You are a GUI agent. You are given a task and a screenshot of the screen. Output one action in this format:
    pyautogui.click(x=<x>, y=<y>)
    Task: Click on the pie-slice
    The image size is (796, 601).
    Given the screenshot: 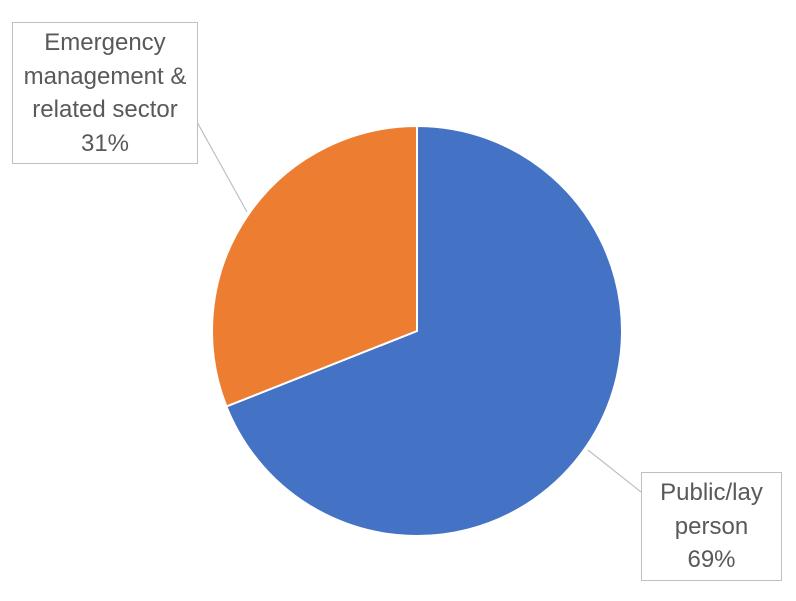 What is the action you would take?
    pyautogui.click(x=314, y=266)
    